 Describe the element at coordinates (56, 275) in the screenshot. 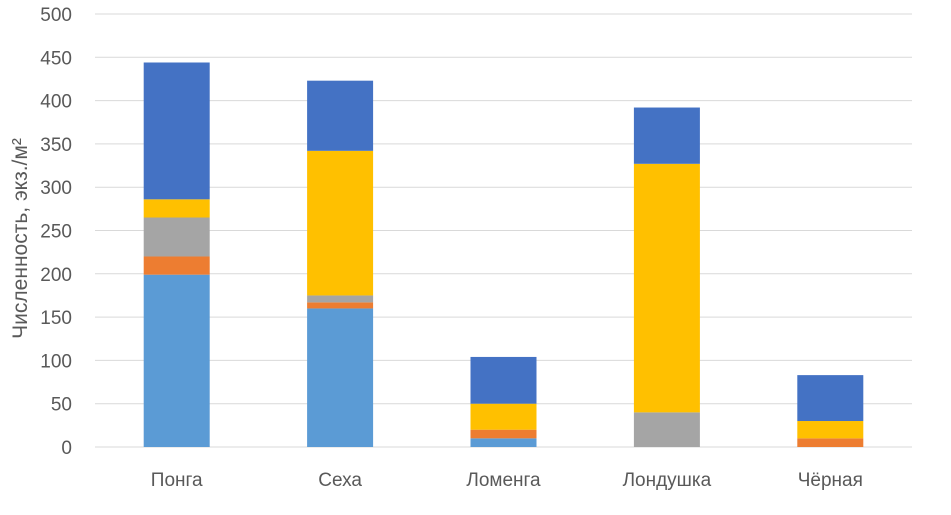

I see `y-tick-label: 200` at that location.